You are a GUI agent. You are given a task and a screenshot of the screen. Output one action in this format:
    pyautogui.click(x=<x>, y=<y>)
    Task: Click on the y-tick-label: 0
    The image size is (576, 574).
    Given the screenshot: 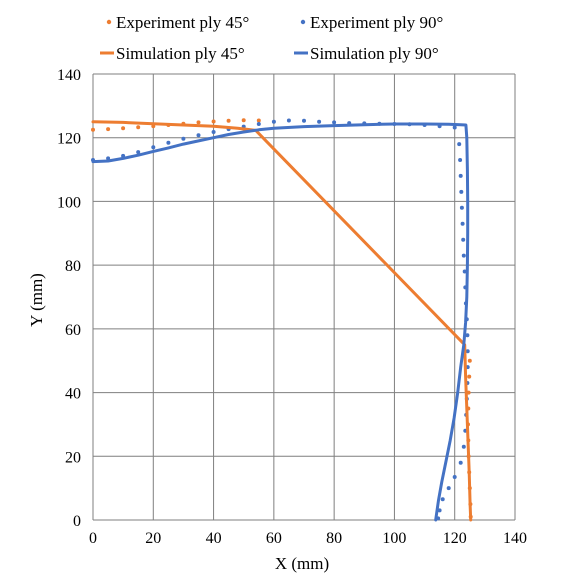 What is the action you would take?
    pyautogui.click(x=77, y=521)
    